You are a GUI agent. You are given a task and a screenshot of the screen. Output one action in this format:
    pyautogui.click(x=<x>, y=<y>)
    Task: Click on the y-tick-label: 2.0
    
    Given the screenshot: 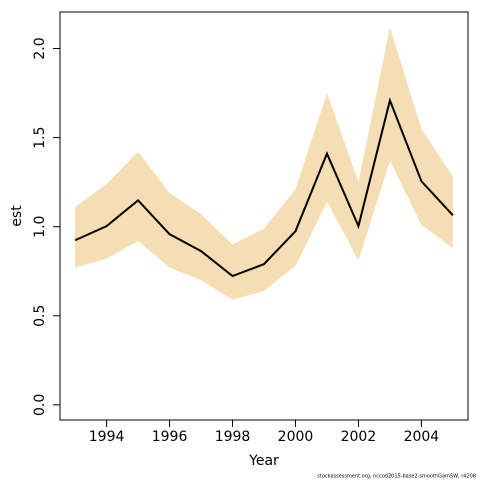 What is the action you would take?
    pyautogui.click(x=40, y=48)
    